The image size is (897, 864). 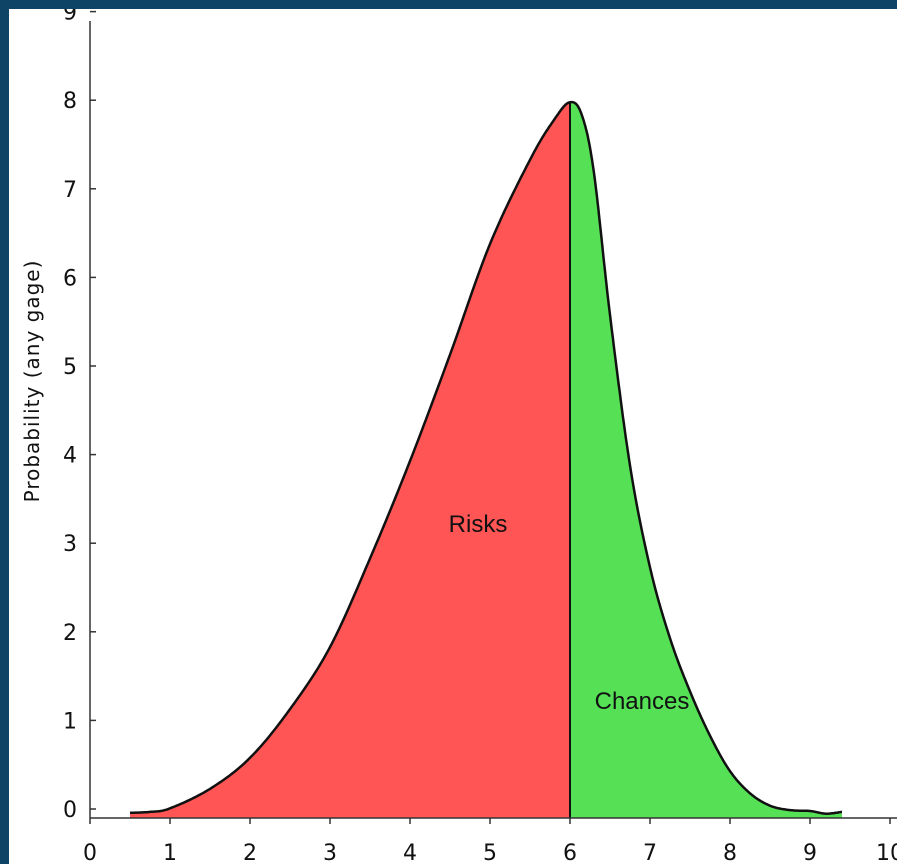 What do you see at coordinates (70, 810) in the screenshot?
I see `y-tick-label: 0` at bounding box center [70, 810].